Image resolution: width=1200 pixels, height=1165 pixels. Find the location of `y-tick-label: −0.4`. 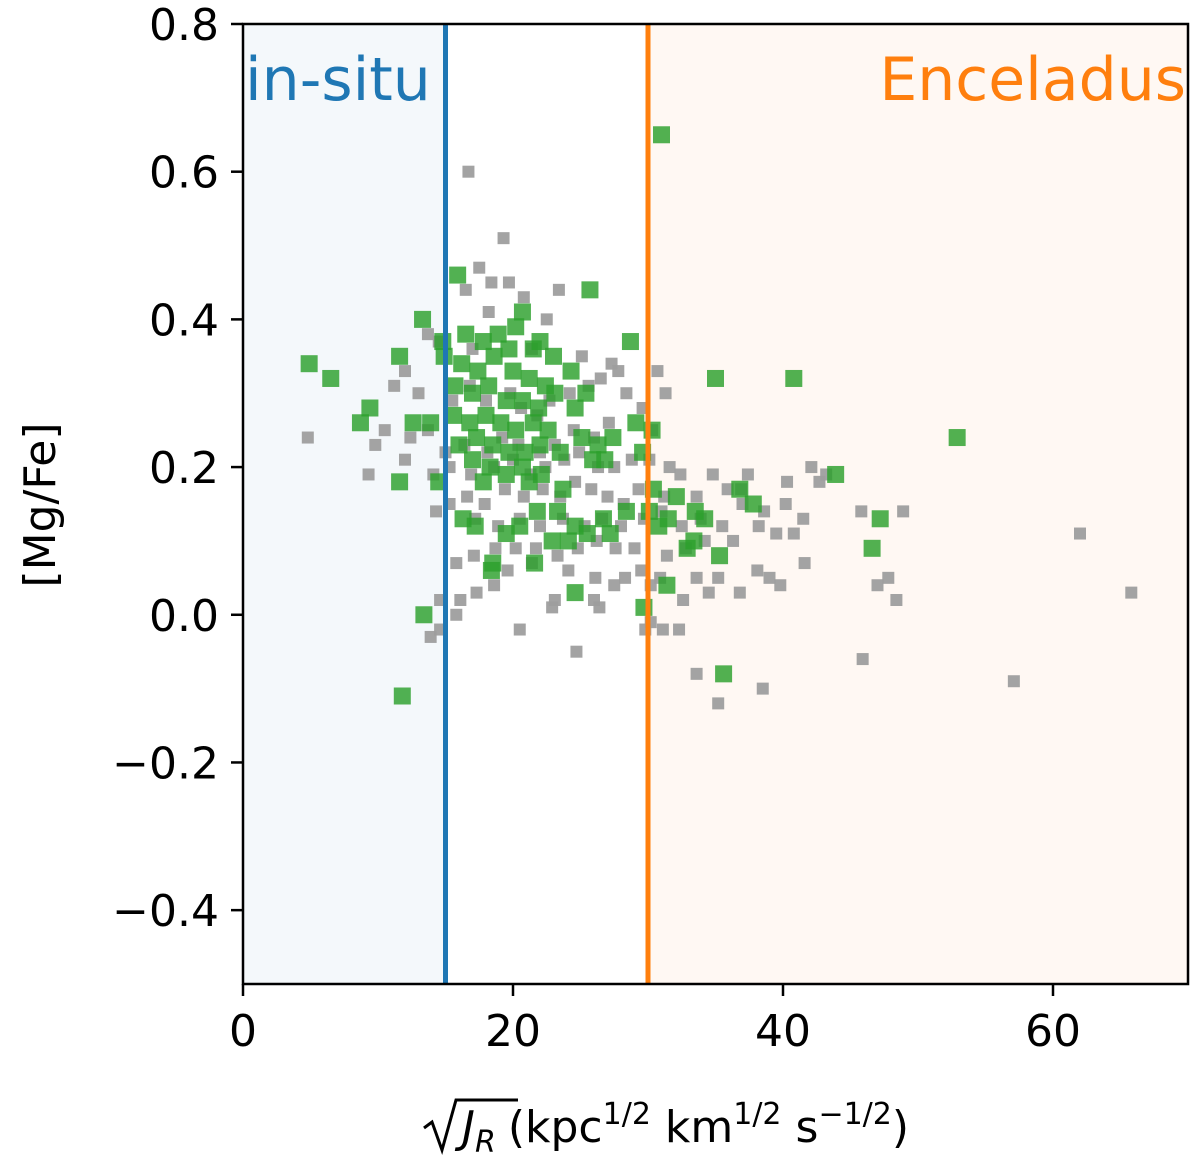

y-tick-label: −0.4 is located at coordinates (165, 911).